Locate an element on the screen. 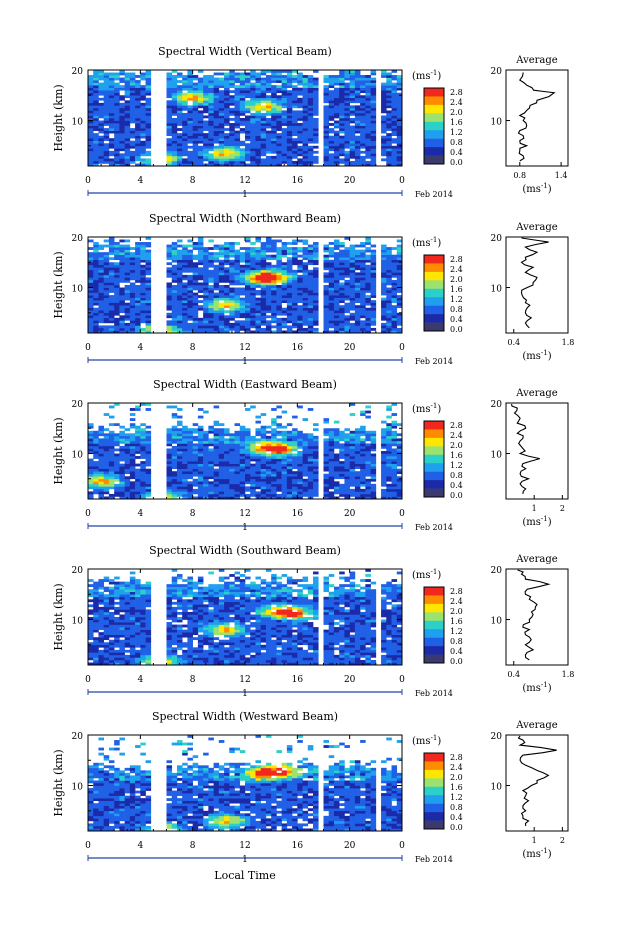  colorbar-tick-label: 2.8 is located at coordinates (456, 92).